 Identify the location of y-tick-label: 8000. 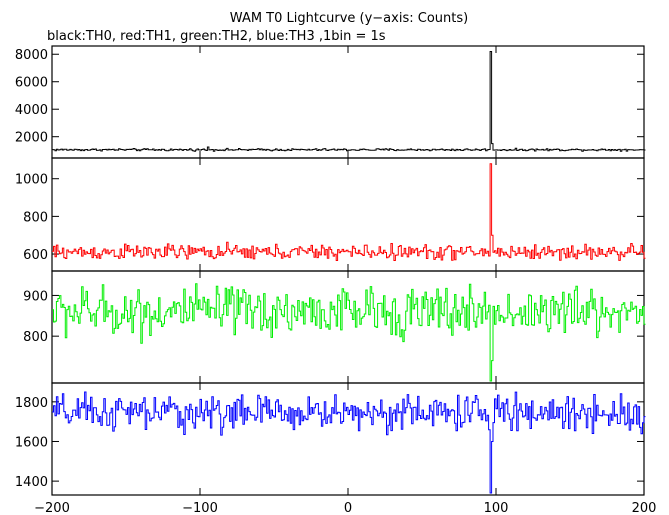
(31, 55).